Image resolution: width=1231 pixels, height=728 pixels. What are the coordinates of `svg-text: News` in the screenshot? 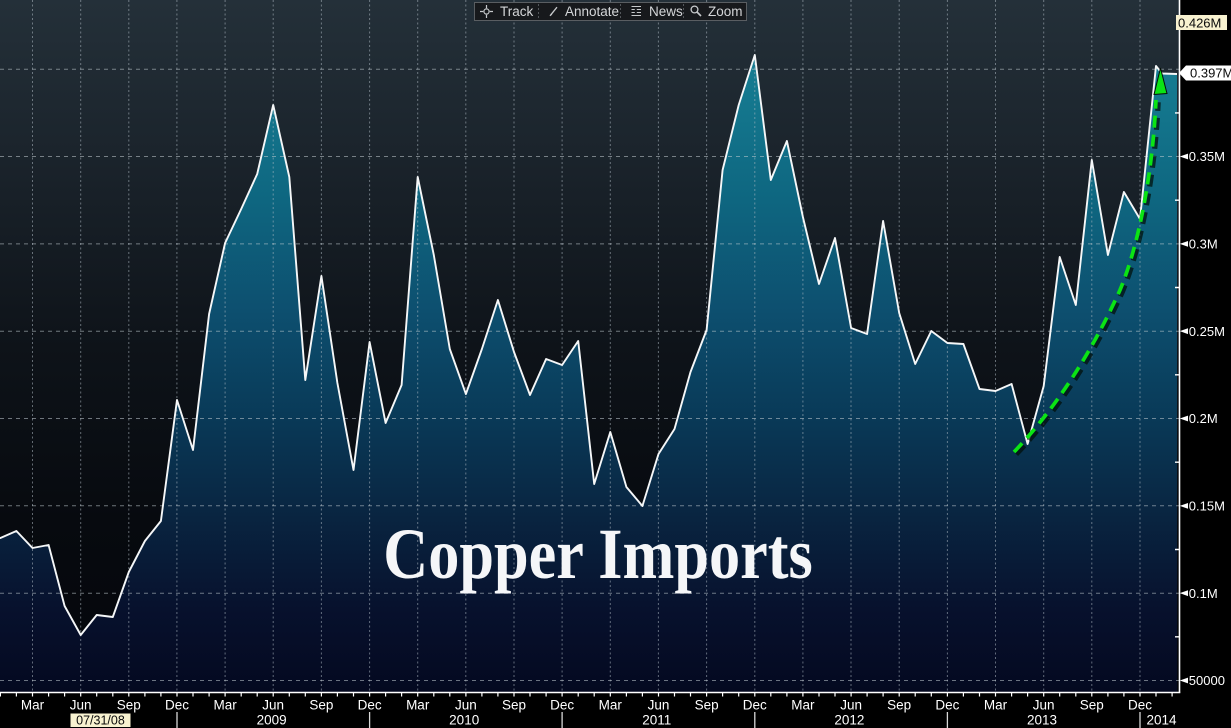 It's located at (666, 11).